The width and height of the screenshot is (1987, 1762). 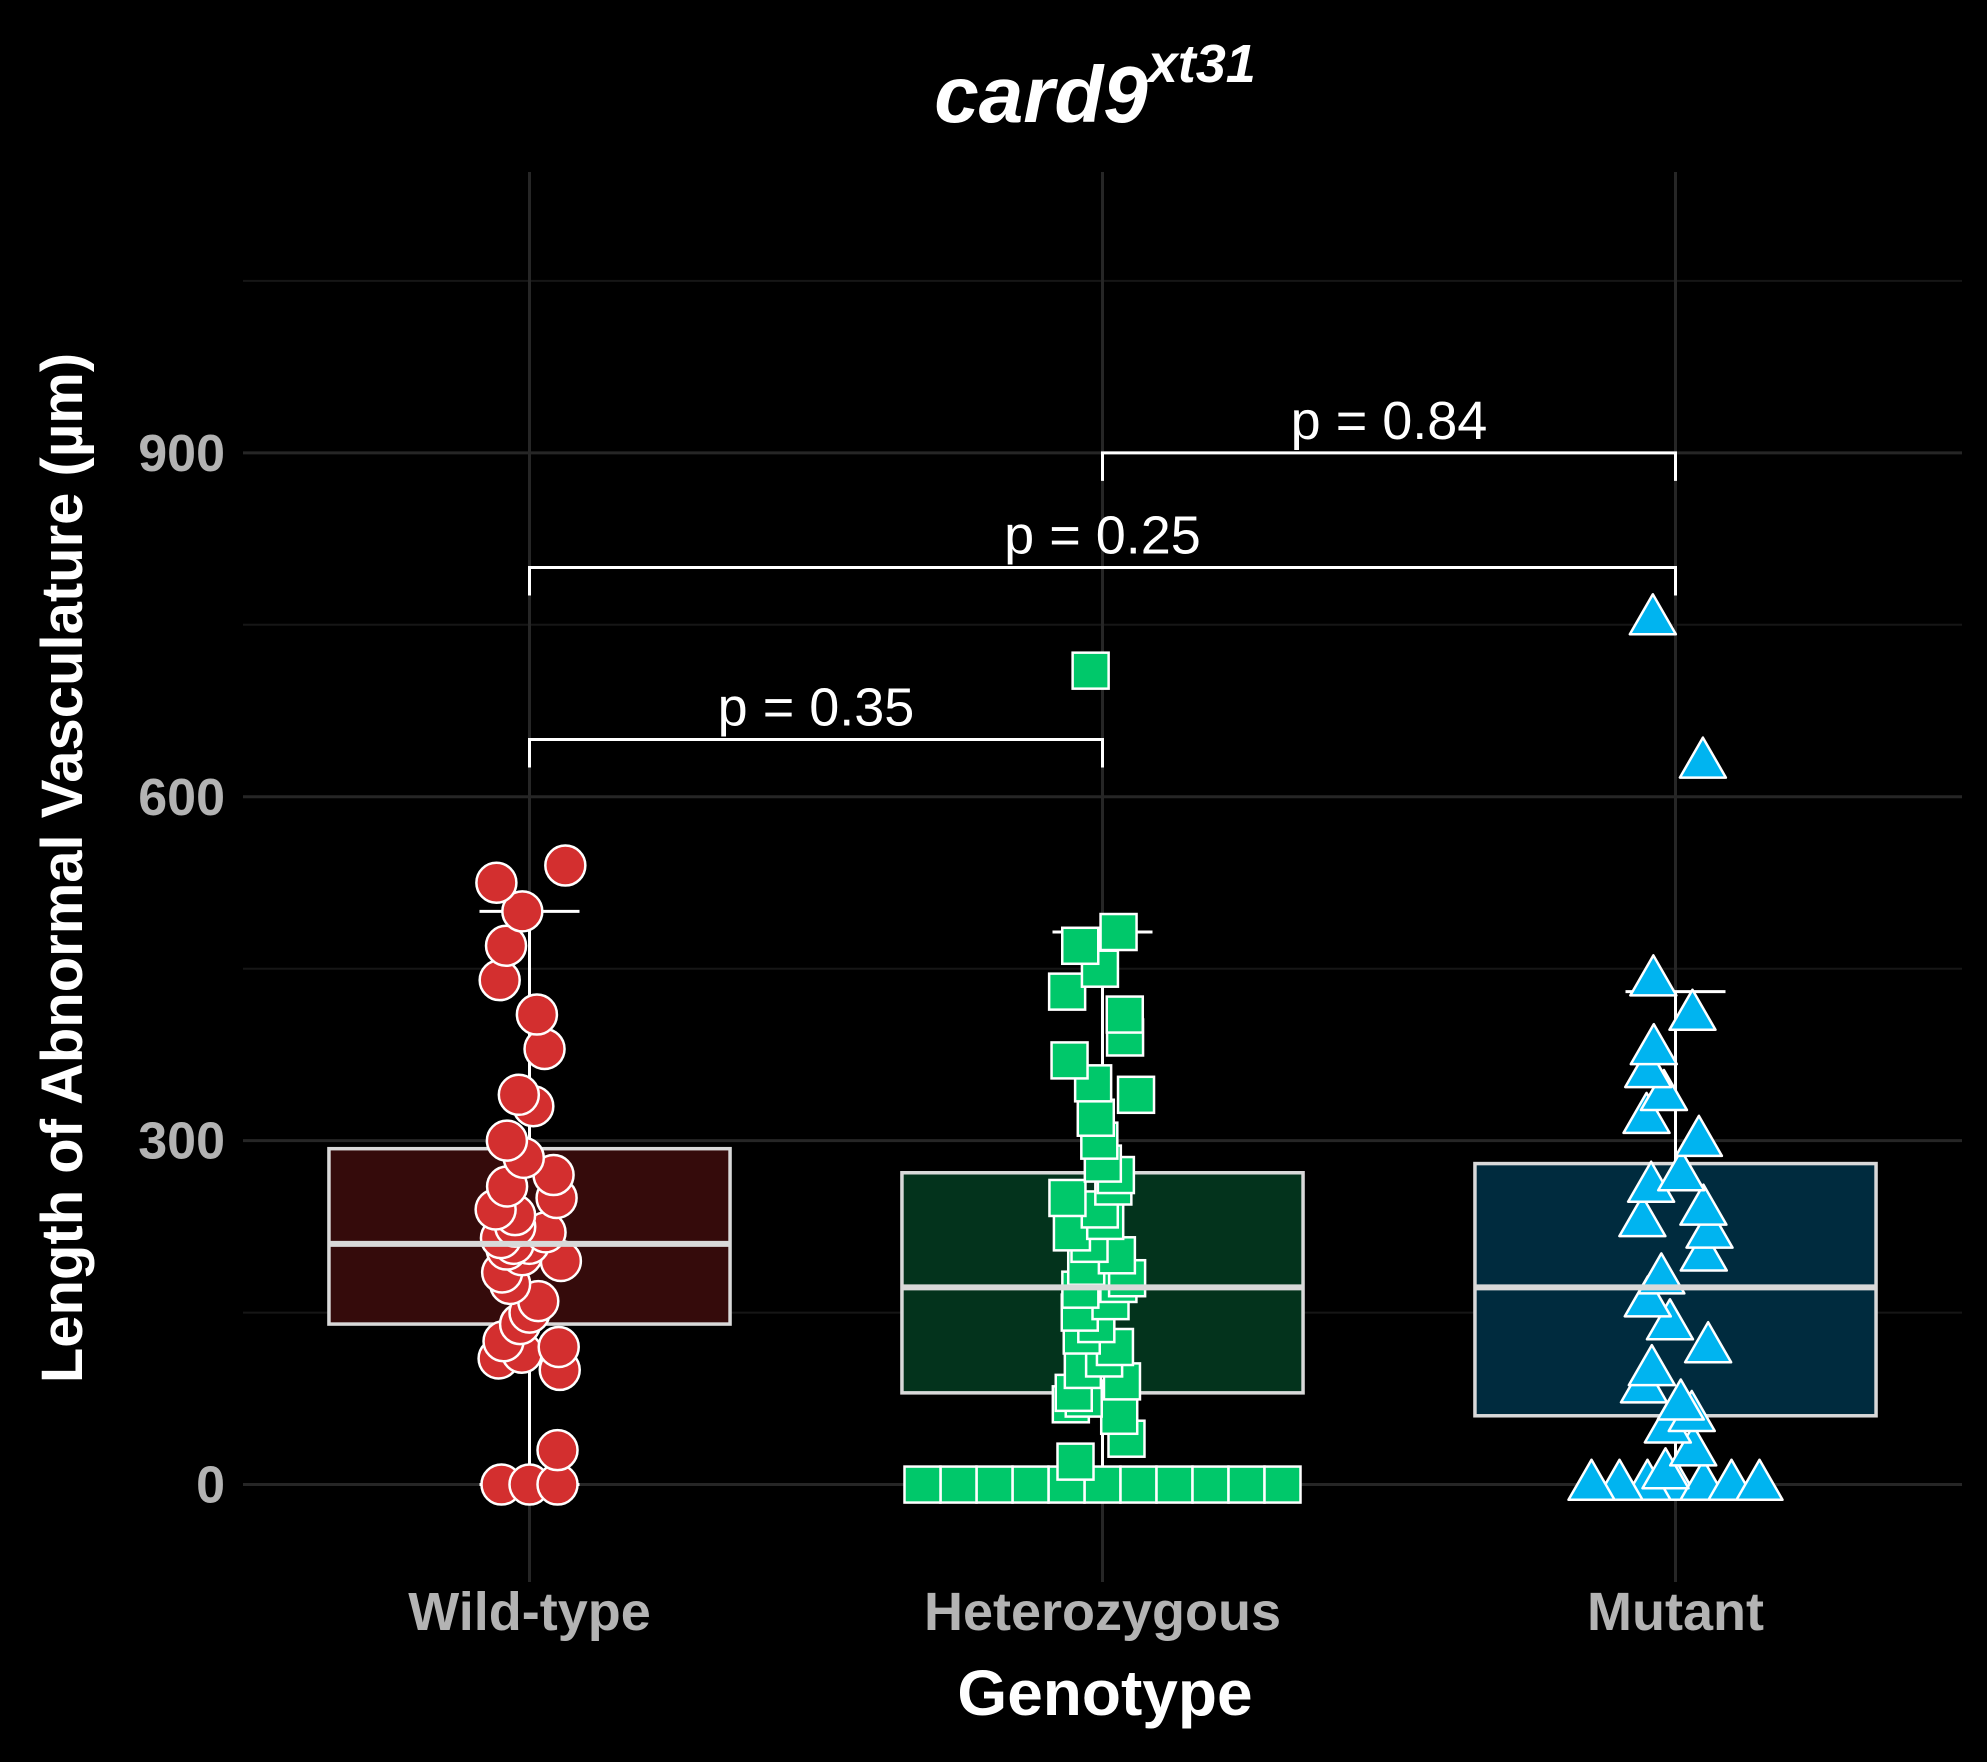 I want to click on p-value-label: p = 0.25, so click(x=1102, y=535).